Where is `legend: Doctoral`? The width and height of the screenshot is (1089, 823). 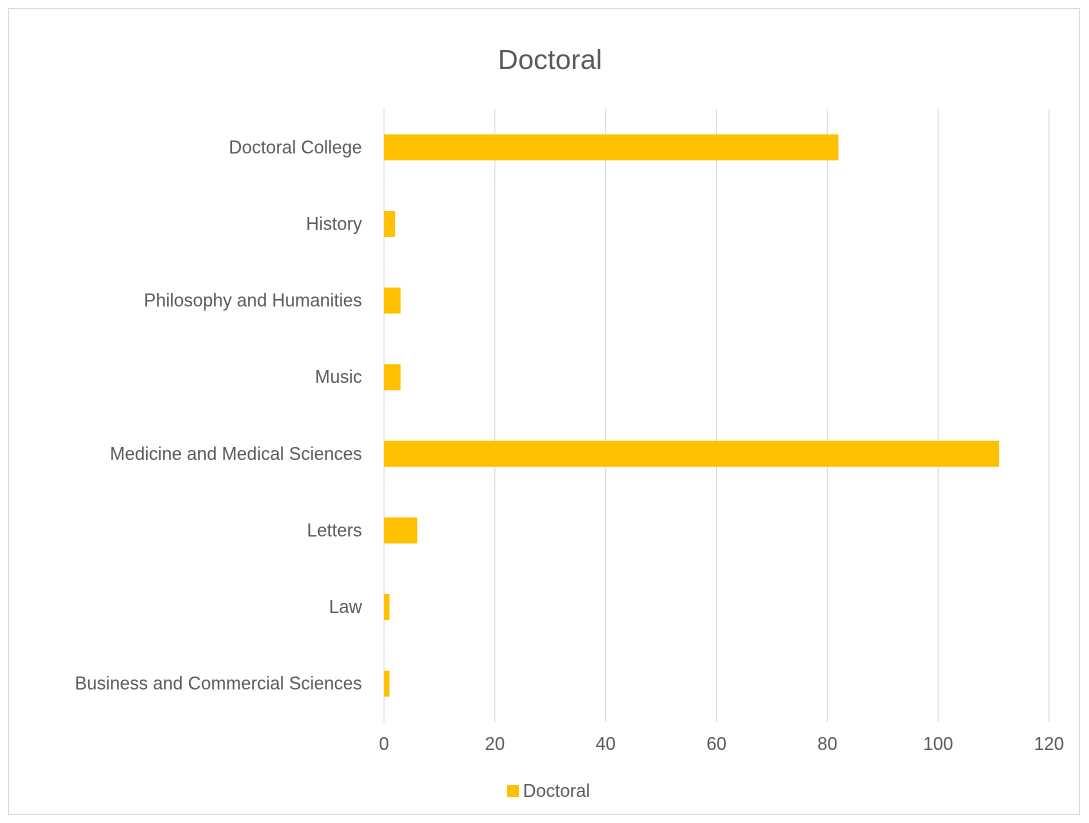 legend: Doctoral is located at coordinates (548, 791).